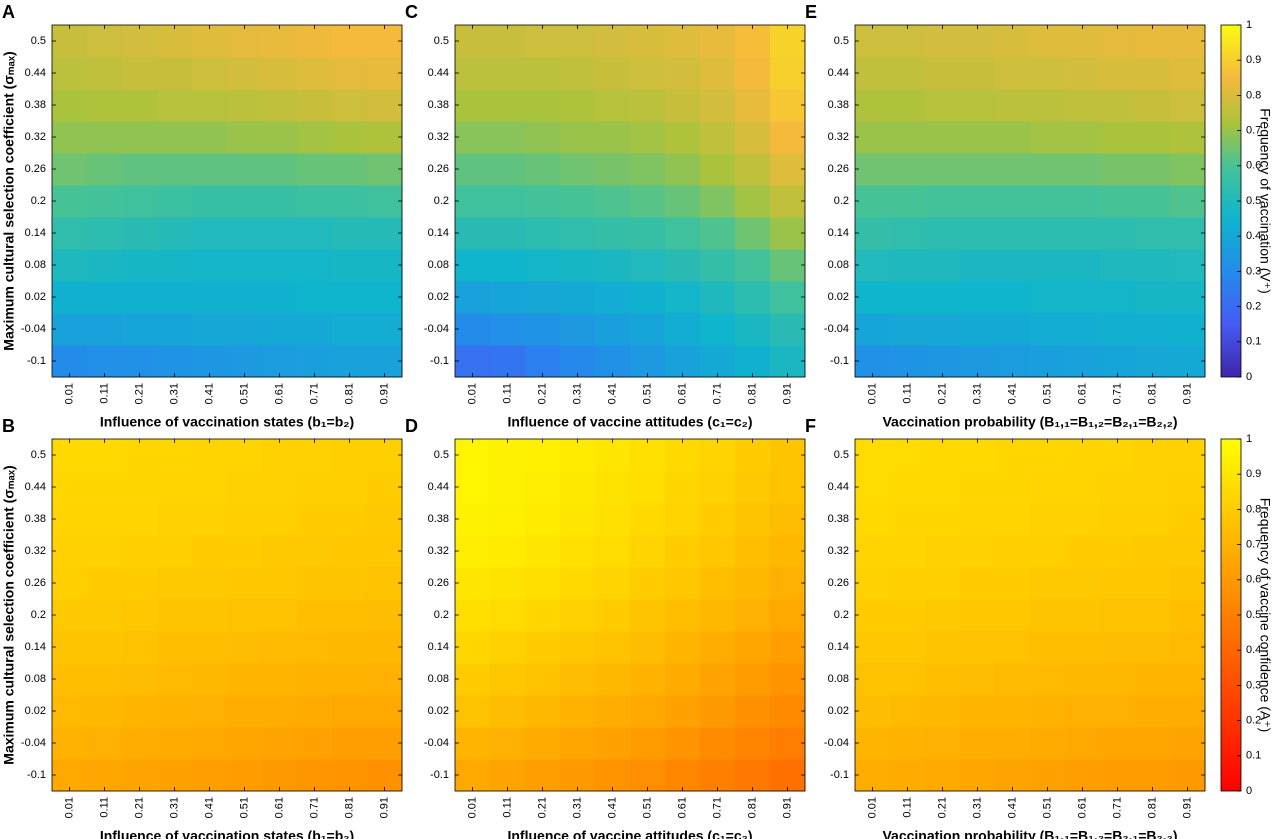  Describe the element at coordinates (438, 679) in the screenshot. I see `y-tick-label: 0.08` at that location.